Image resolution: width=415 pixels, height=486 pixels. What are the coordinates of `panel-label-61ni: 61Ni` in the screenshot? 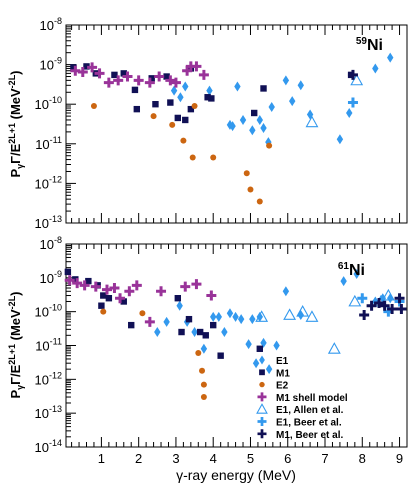 It's located at (351, 270).